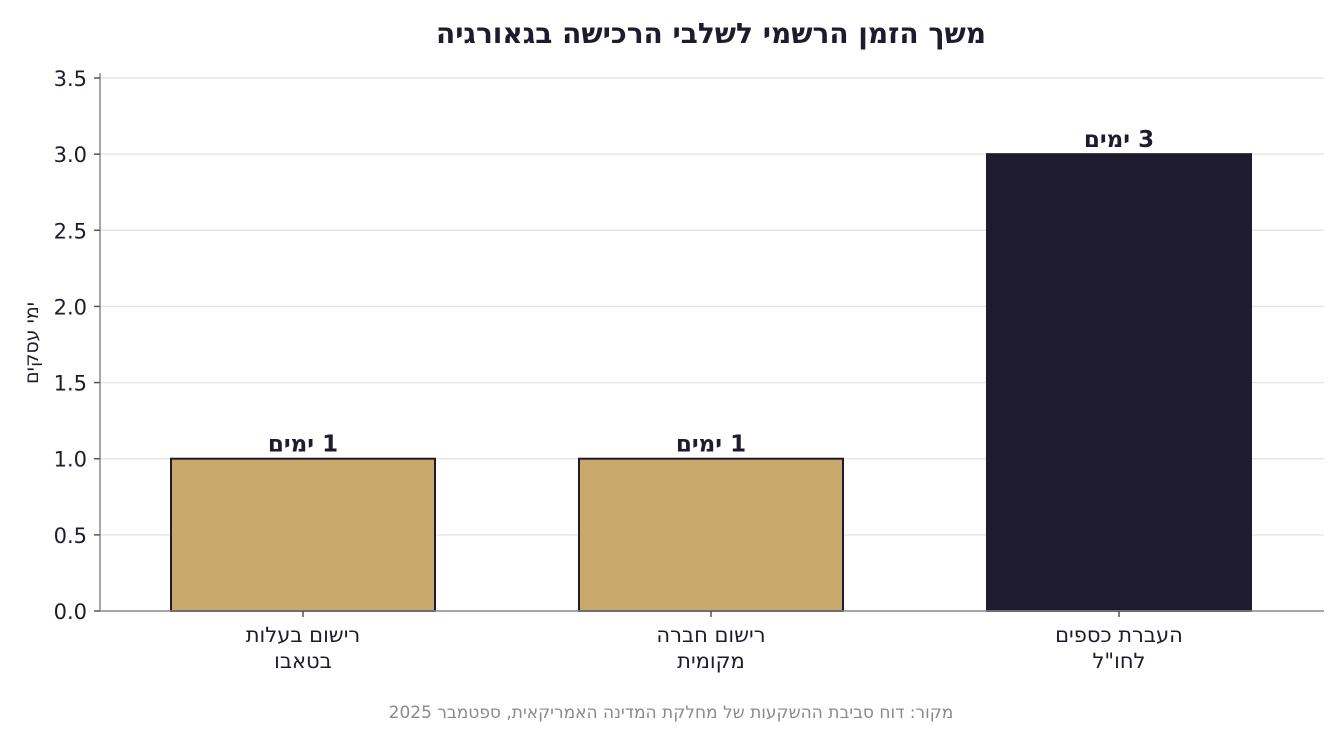 The height and width of the screenshot is (732, 1344). Describe the element at coordinates (711, 33) in the screenshot. I see `chart-title: משך הזמן הרשמי לשלבי הרכישה בגאורגיה` at that location.